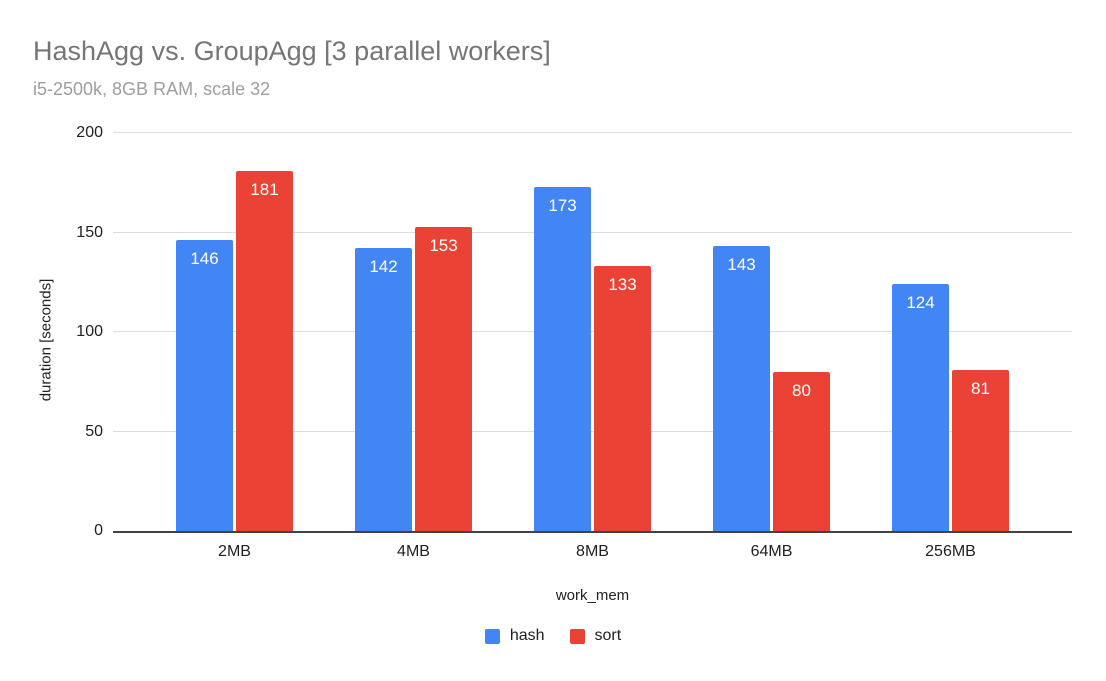  What do you see at coordinates (89, 331) in the screenshot?
I see `y-axis-tick-label: 100` at bounding box center [89, 331].